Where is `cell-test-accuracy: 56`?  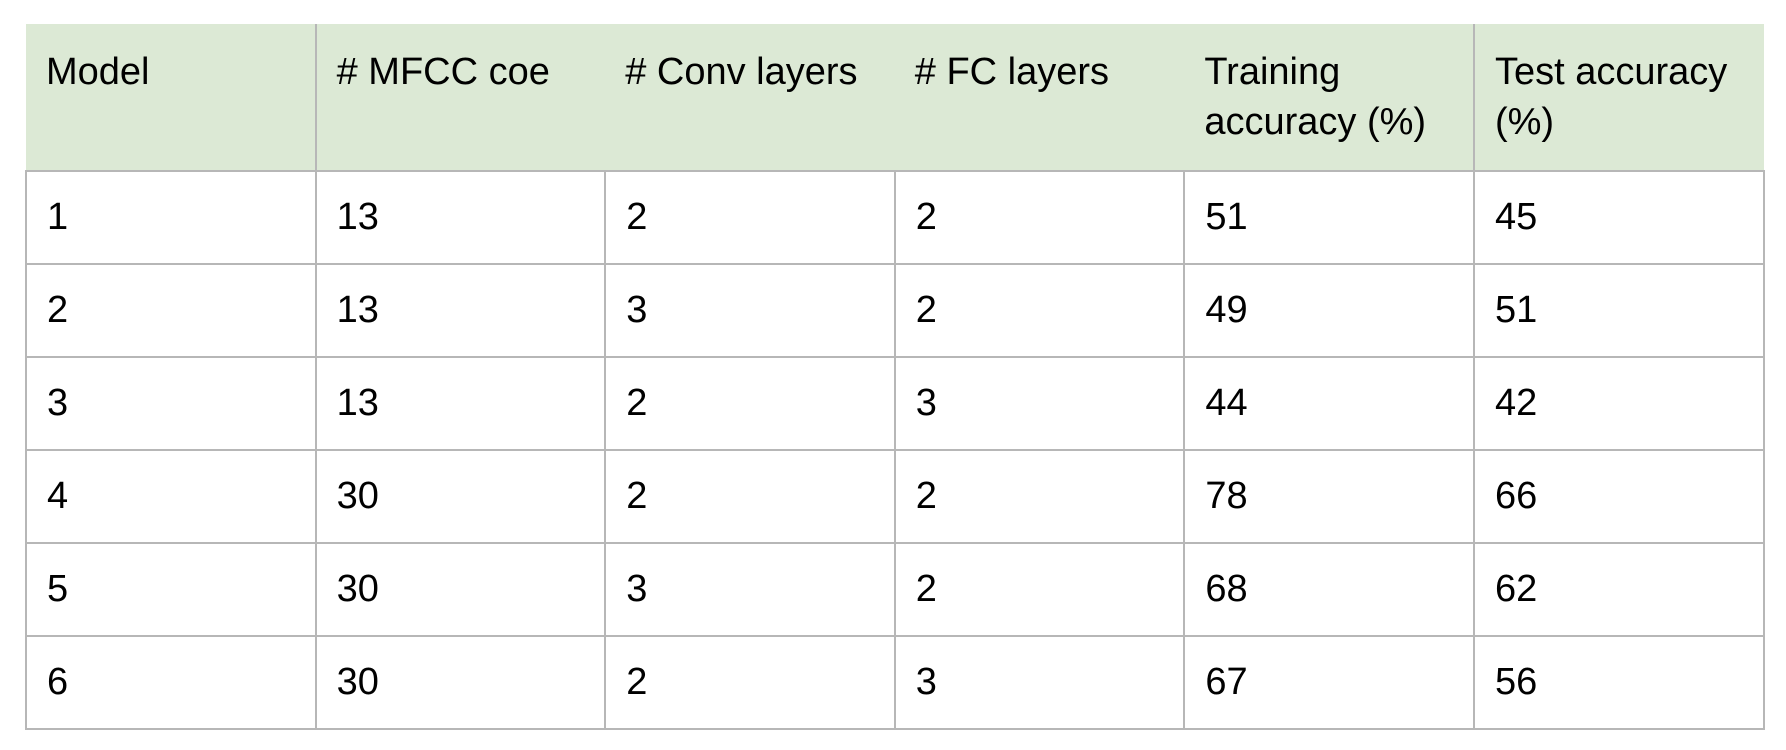
cell-test-accuracy: 56 is located at coordinates (1618, 682).